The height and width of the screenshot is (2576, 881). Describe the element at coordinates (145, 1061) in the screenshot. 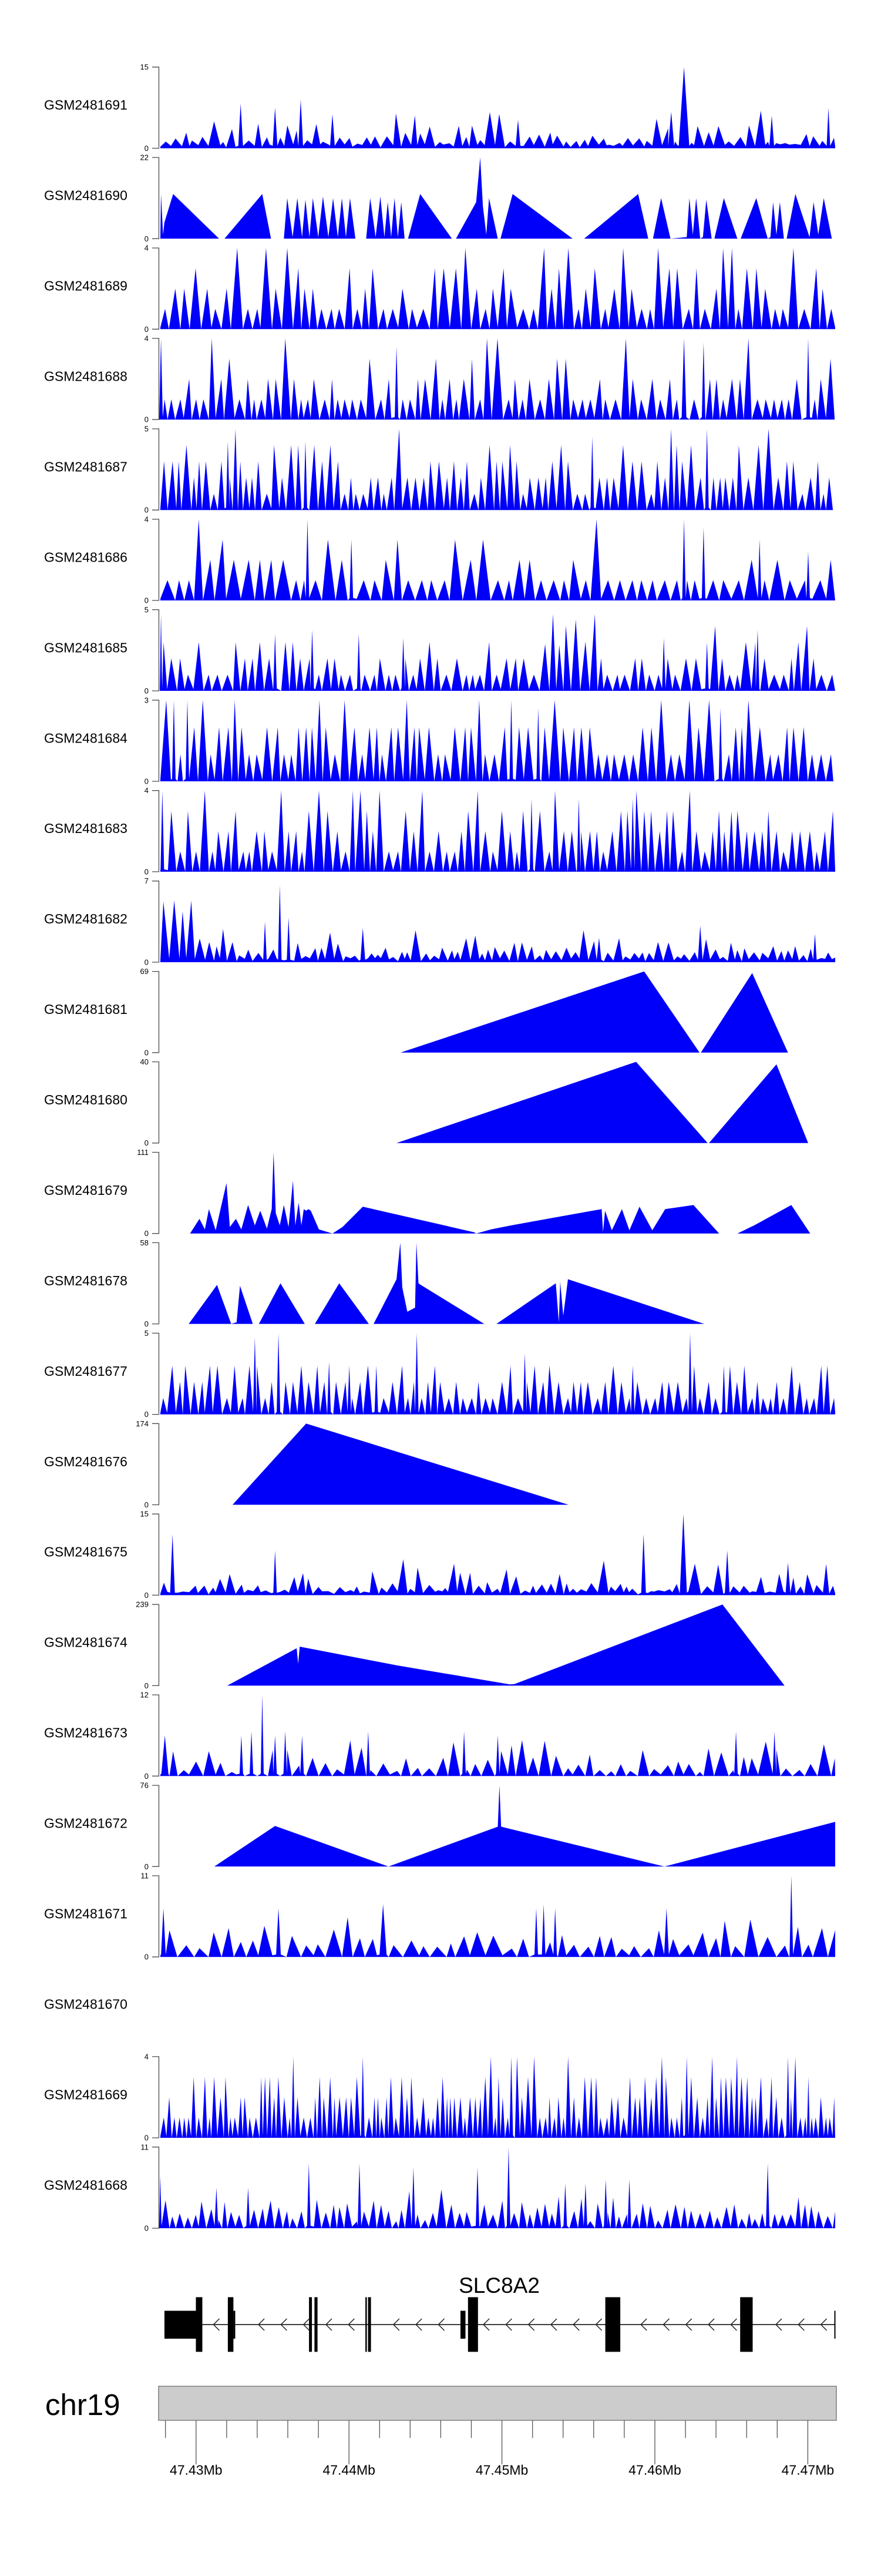

I see `svg-text: 40` at that location.